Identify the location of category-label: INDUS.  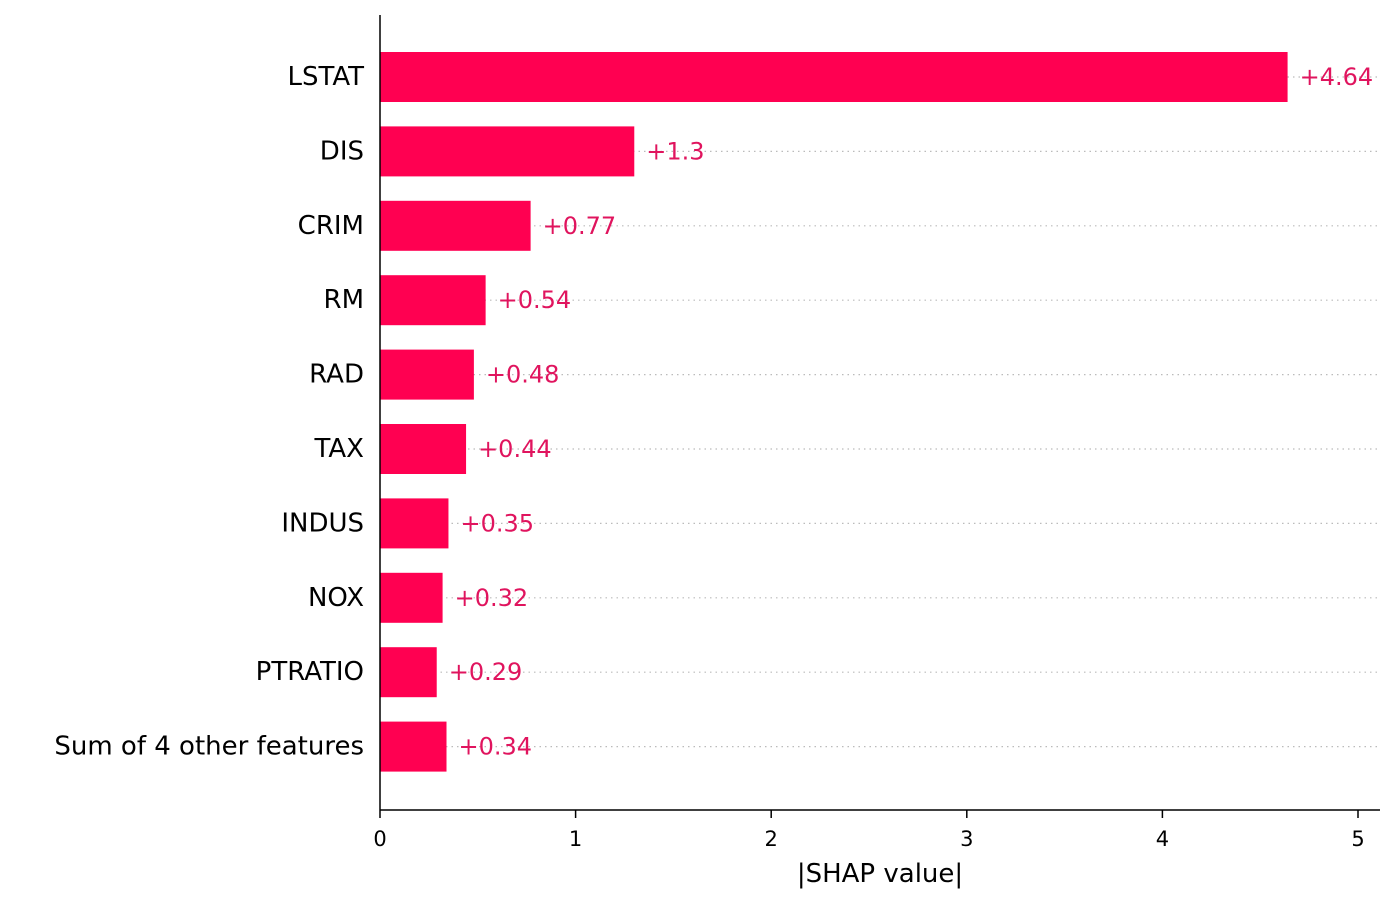
(322, 523).